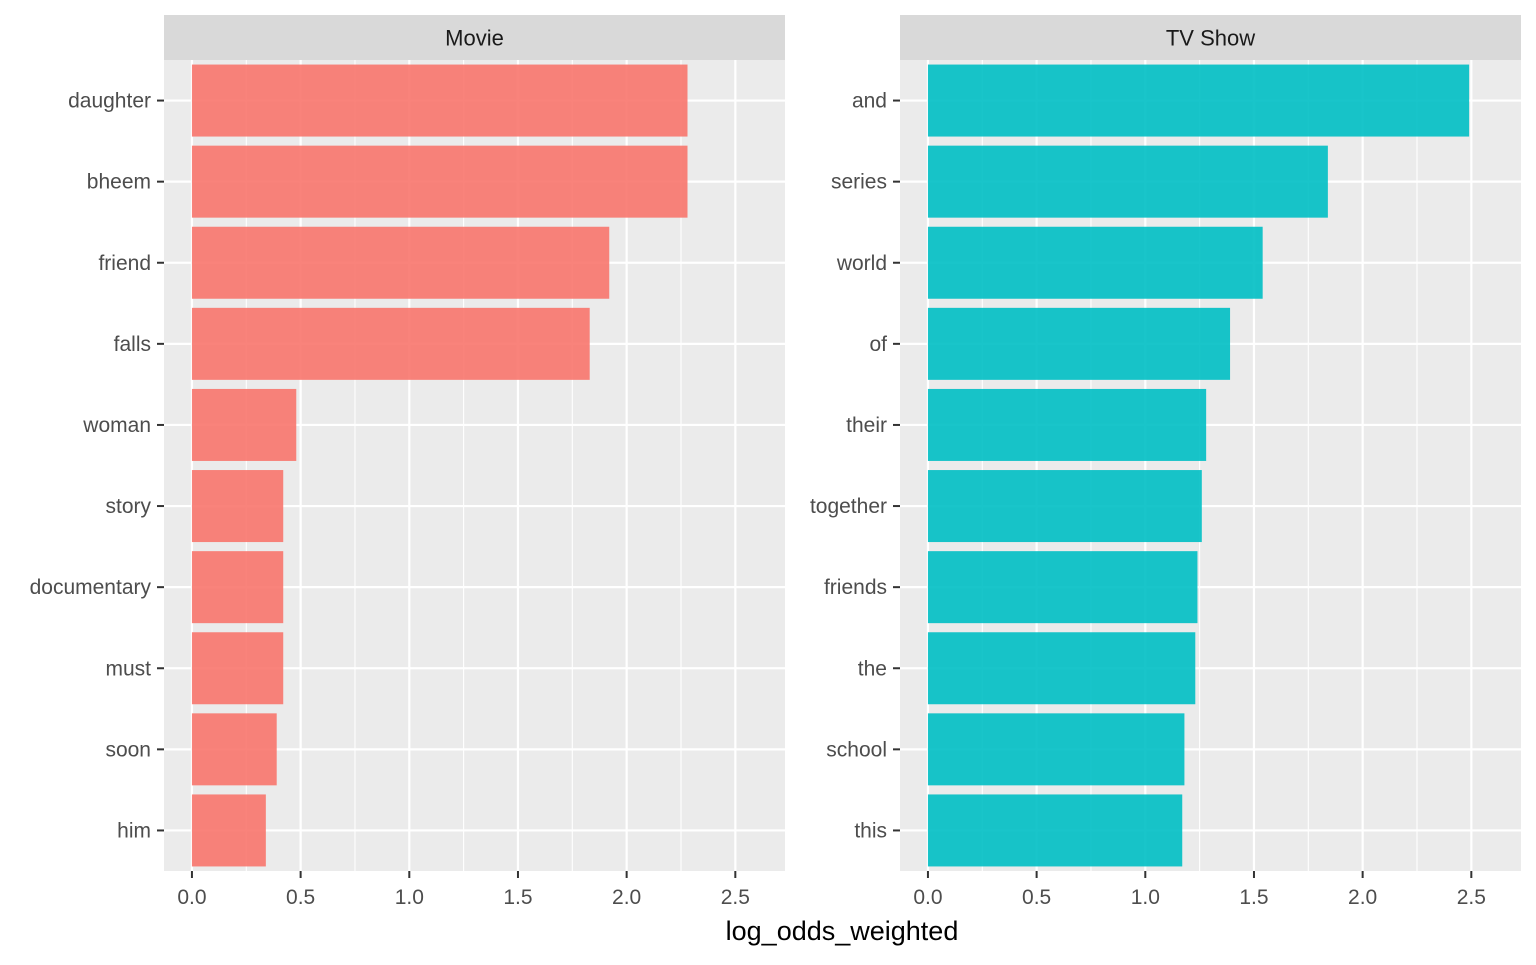  Describe the element at coordinates (869, 101) in the screenshot. I see `y-tick-label-tv-show: and` at that location.